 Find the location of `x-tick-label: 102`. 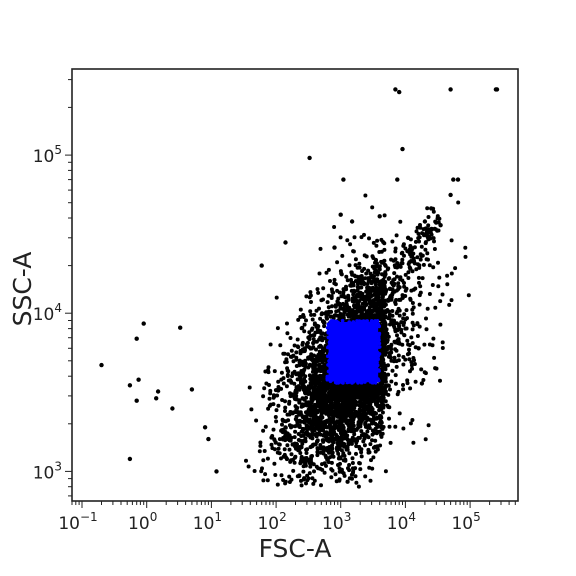

x-tick-label: 102 is located at coordinates (271, 522).